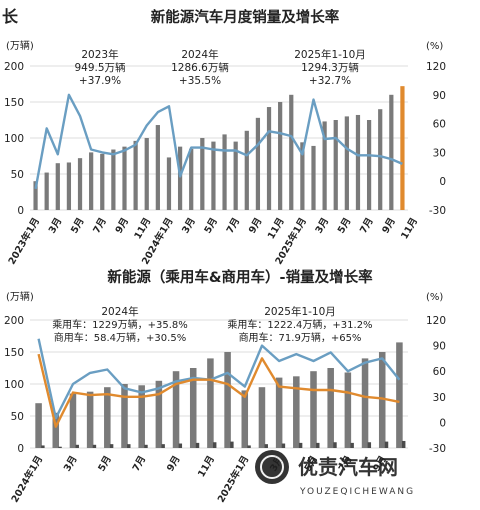 This screenshot has width=480, height=510. What do you see at coordinates (20, 45) in the screenshot?
I see `chart1-unit-left: (万辆)` at bounding box center [20, 45].